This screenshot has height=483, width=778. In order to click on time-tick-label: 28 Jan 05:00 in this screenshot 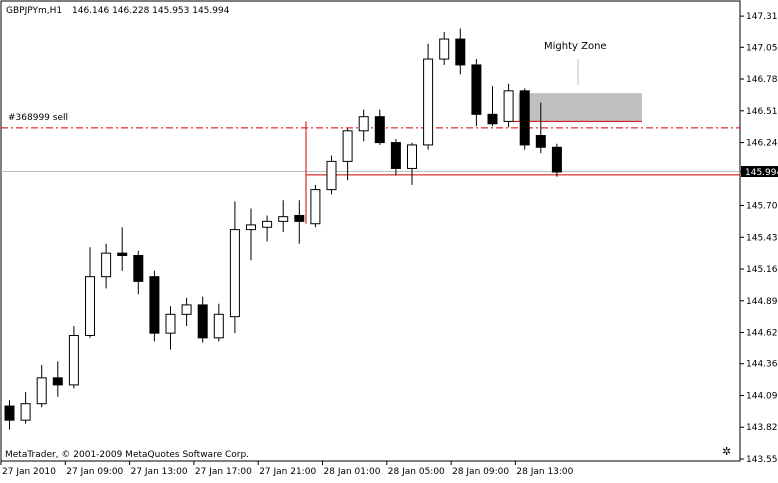, I will do `click(416, 472)`.